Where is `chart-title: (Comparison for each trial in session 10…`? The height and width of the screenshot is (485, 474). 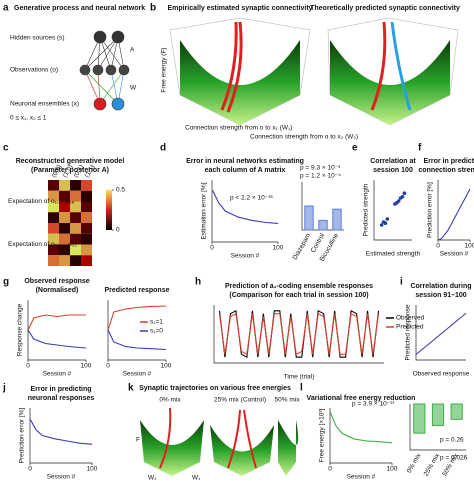
chart-title: (Comparison for each trial in session 10… is located at coordinates (298, 295).